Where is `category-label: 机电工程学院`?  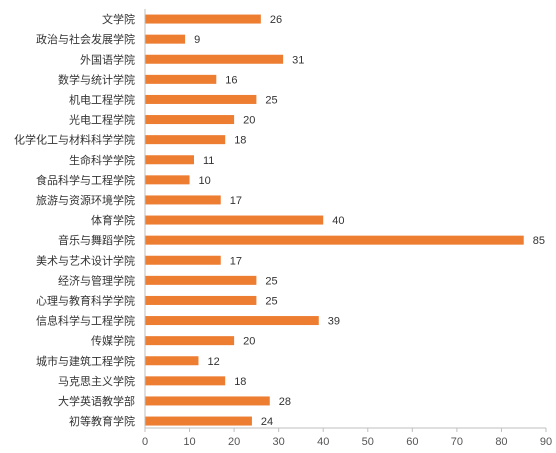
category-label: 机电工程学院 is located at coordinates (102, 99).